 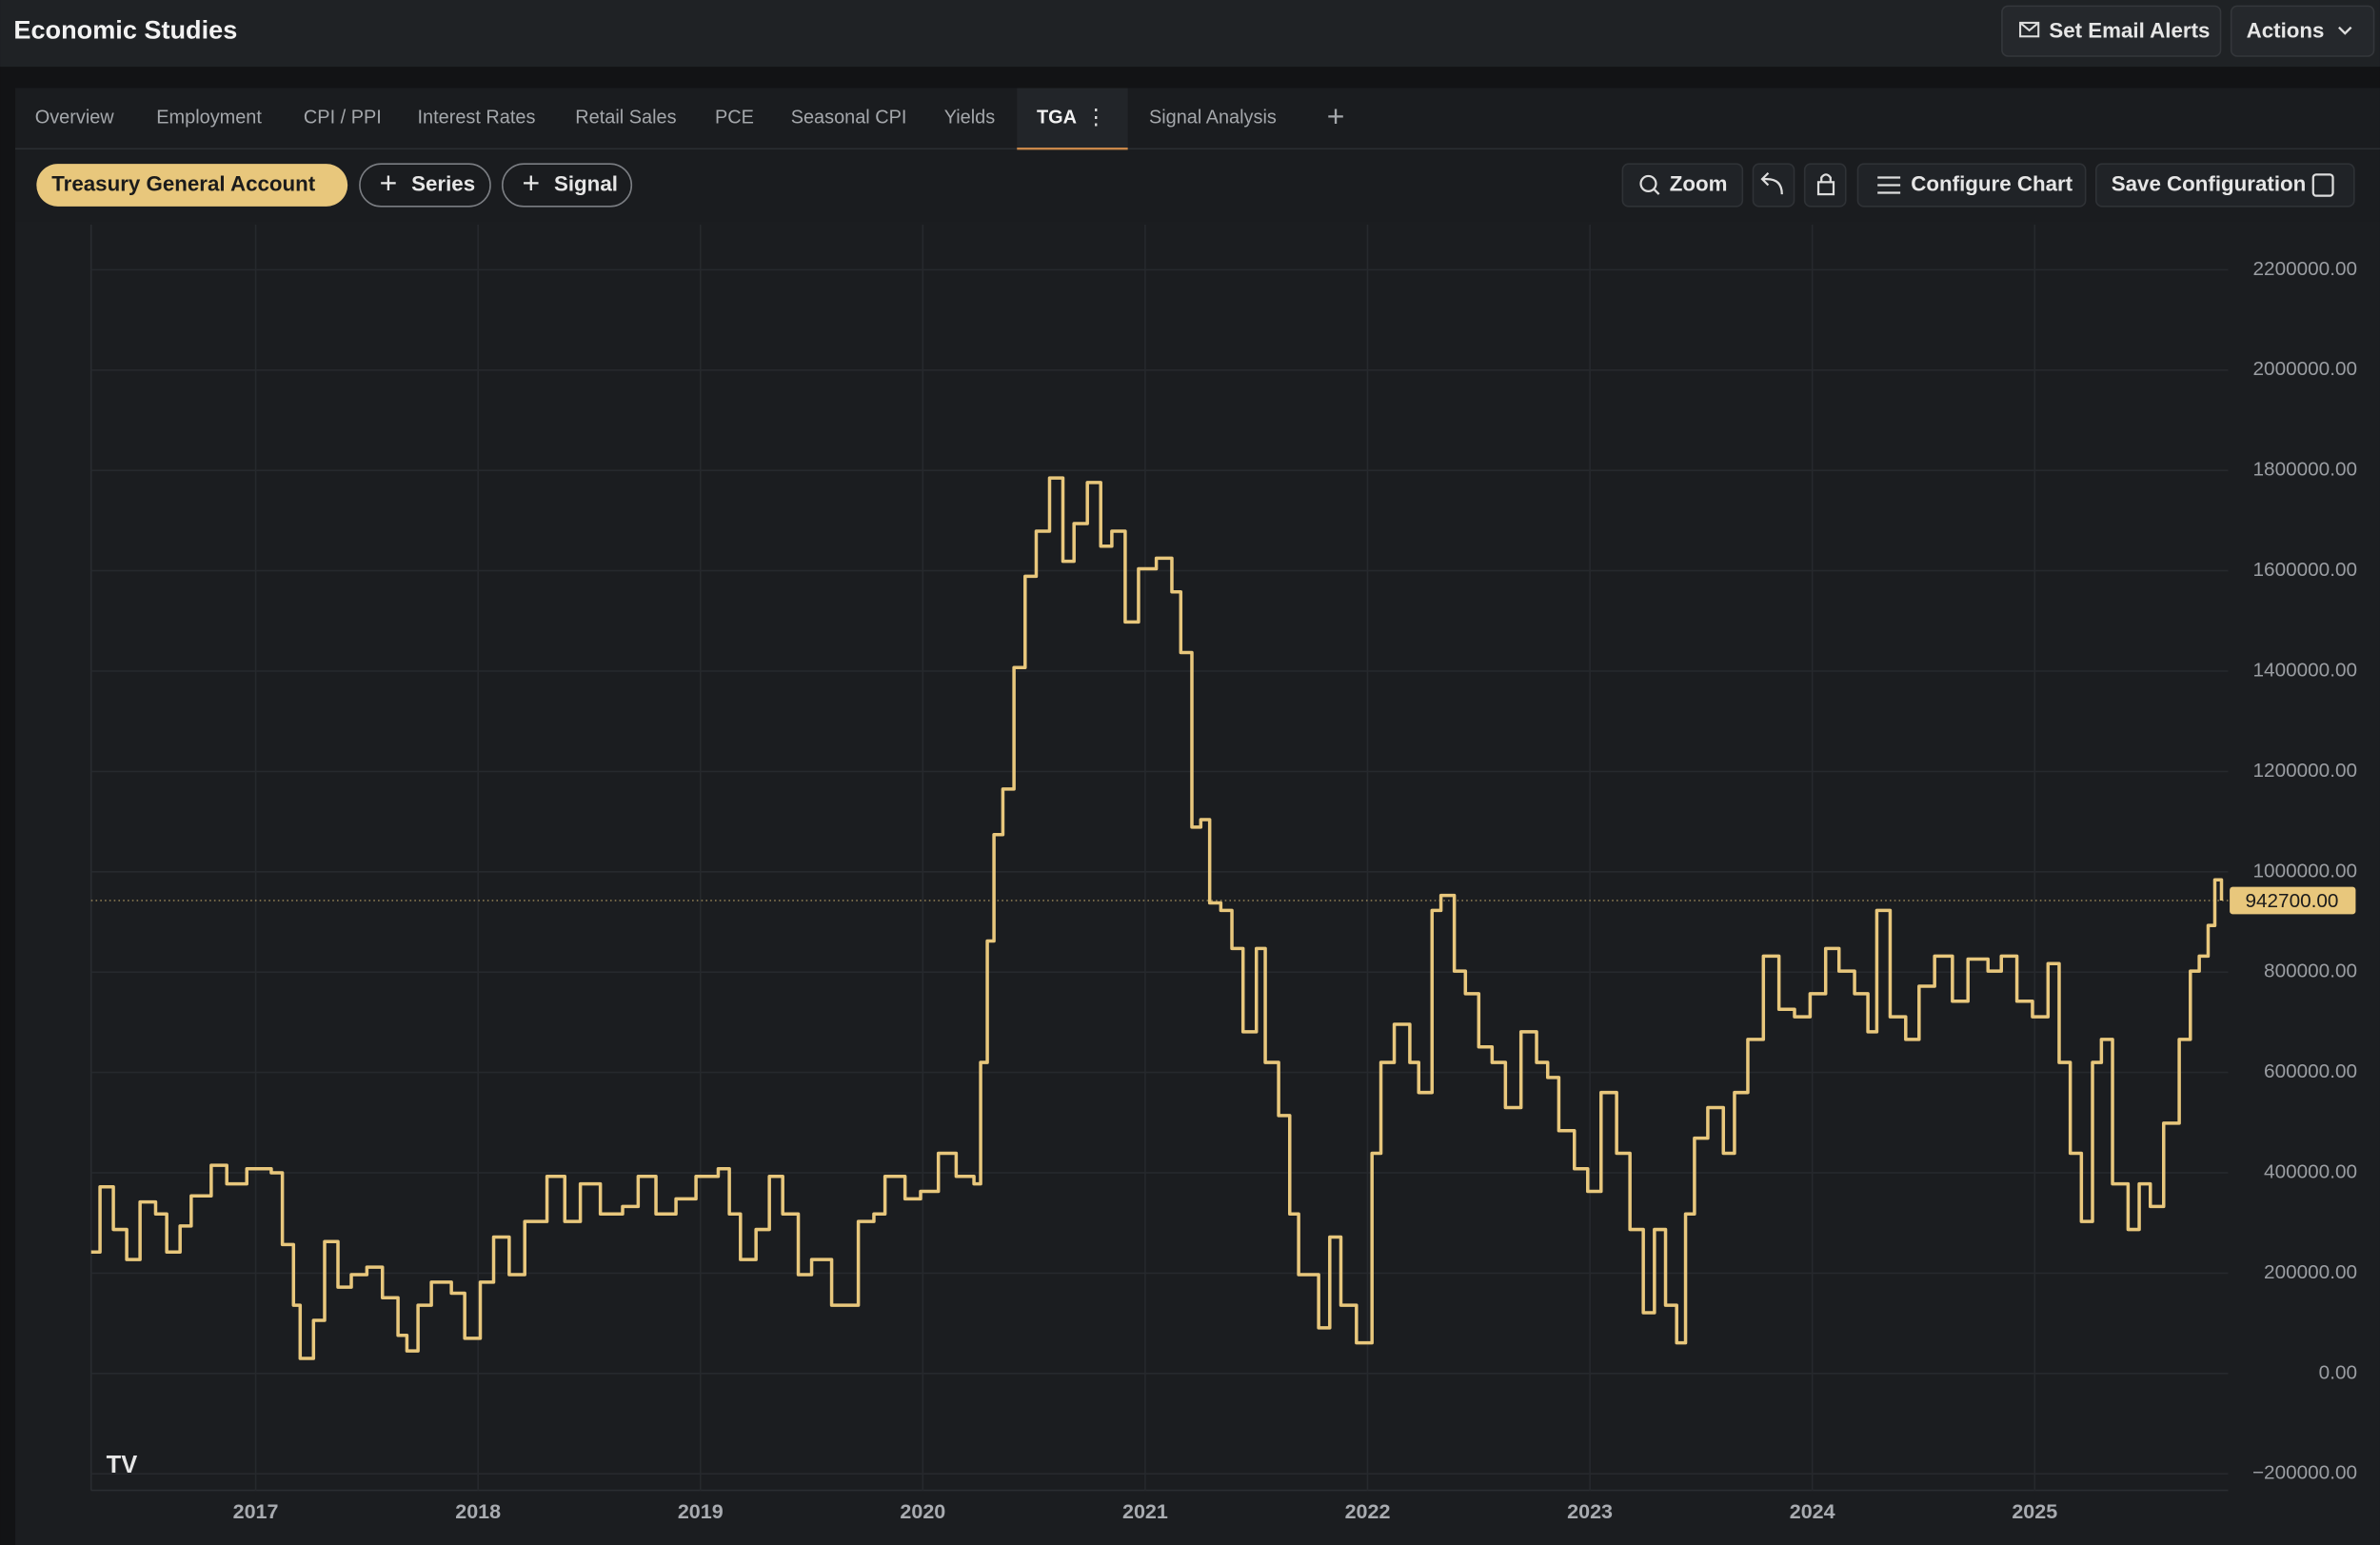 I want to click on tab: Retail Sales, so click(x=625, y=118).